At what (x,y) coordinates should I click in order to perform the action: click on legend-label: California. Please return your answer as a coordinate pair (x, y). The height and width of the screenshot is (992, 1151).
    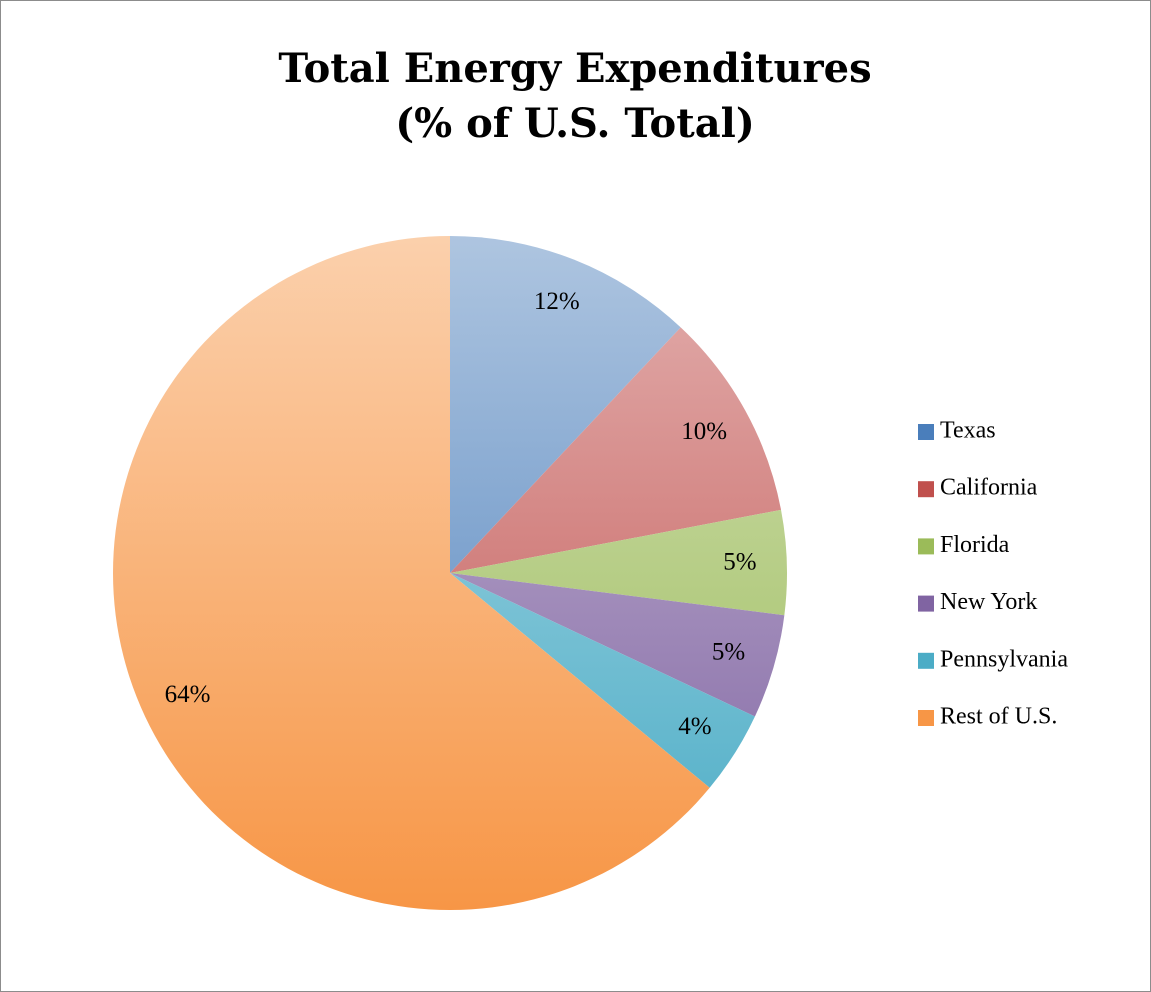
    Looking at the image, I should click on (989, 488).